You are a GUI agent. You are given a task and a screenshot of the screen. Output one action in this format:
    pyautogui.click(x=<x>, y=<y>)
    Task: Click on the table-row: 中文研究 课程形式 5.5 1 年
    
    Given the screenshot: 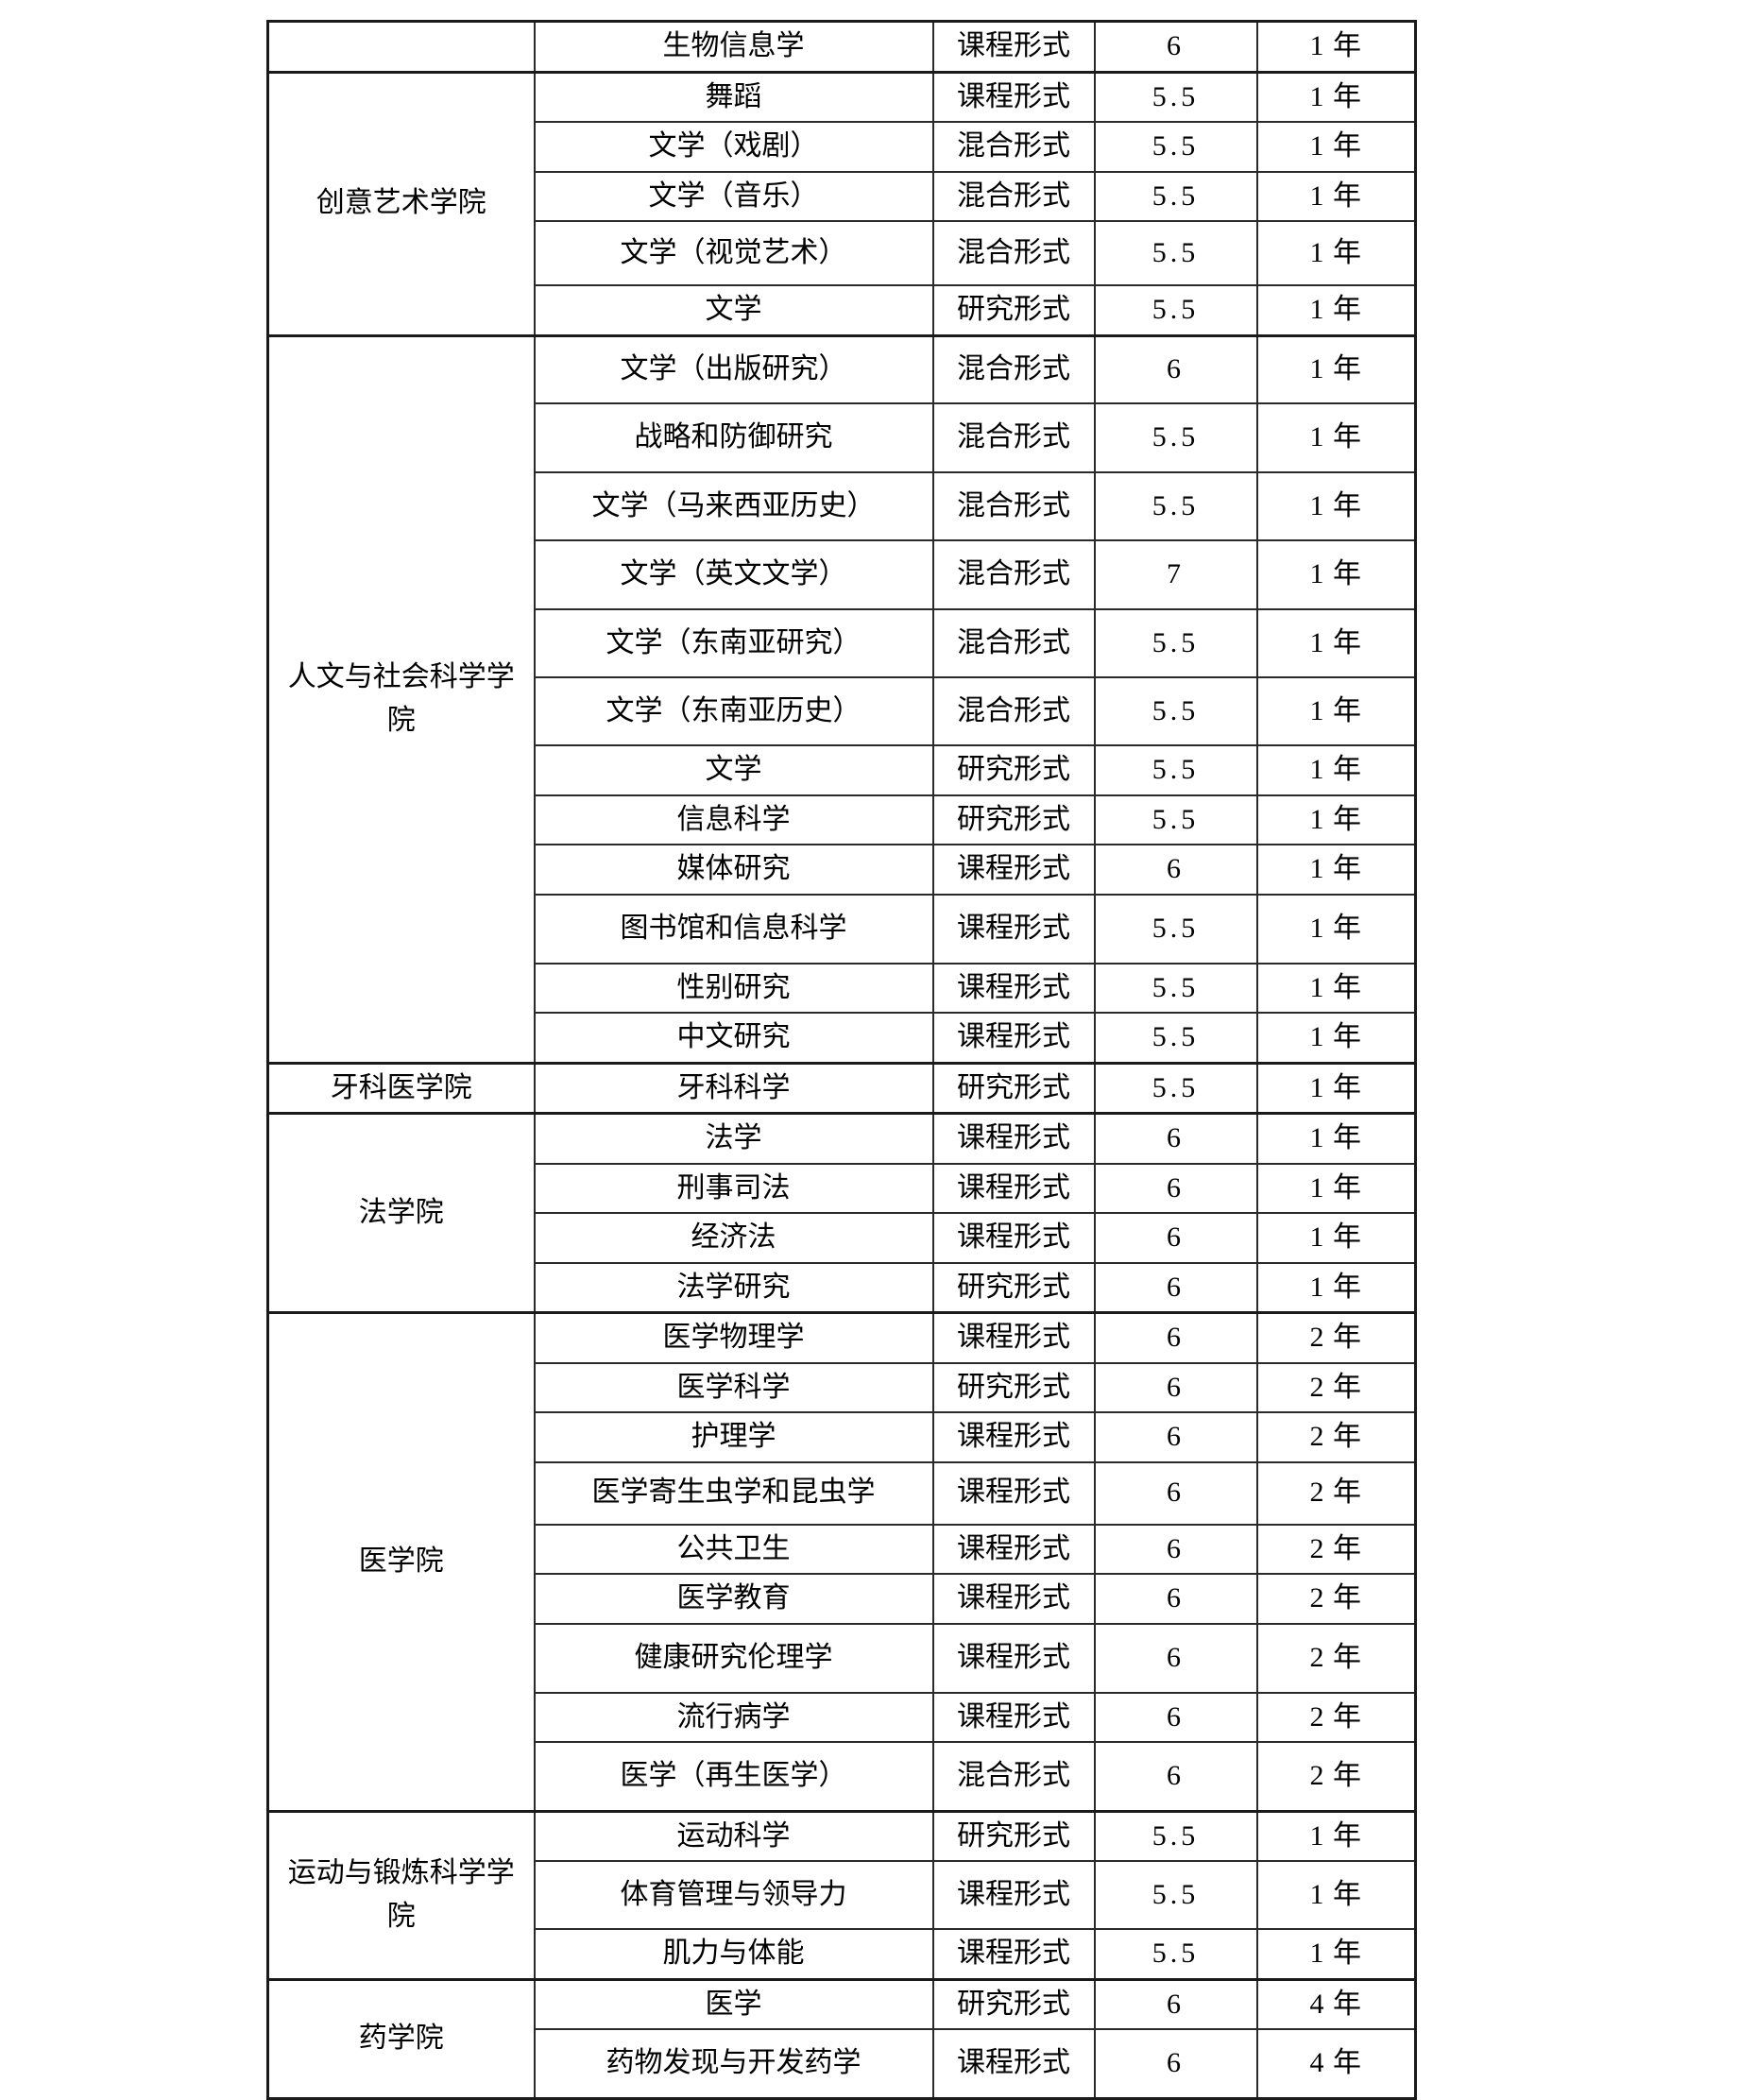 What is the action you would take?
    pyautogui.click(x=842, y=1038)
    